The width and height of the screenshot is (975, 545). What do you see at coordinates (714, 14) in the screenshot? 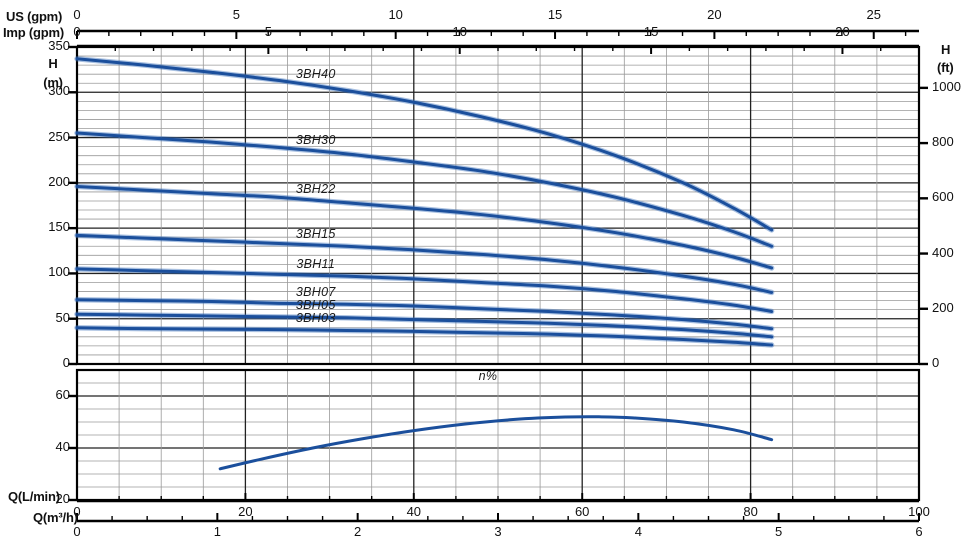
I see `us-gpm-tick-label-4: 20` at bounding box center [714, 14].